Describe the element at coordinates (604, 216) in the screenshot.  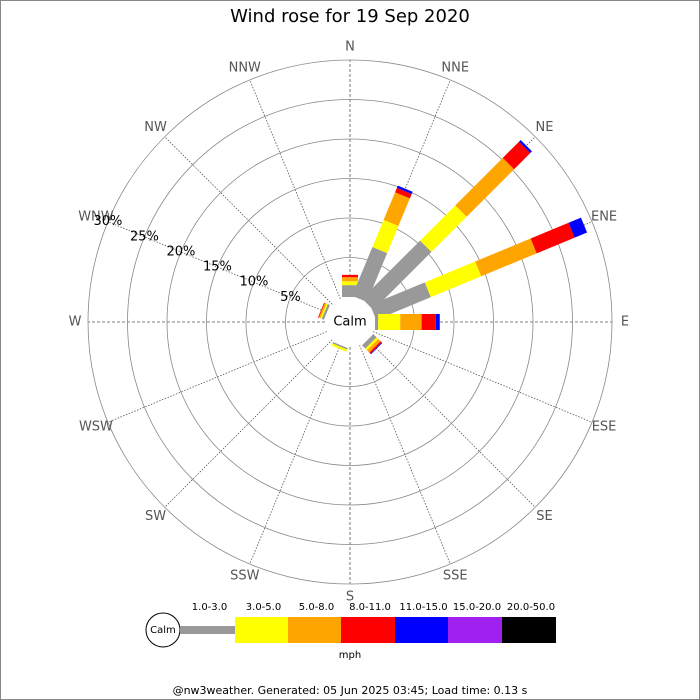
I see `direction-label: ENE` at that location.